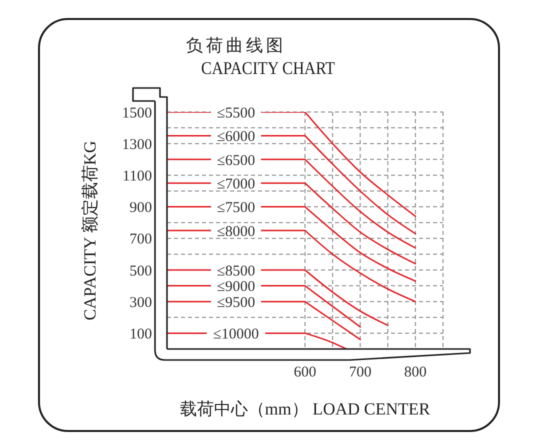 This screenshot has width=534, height=444. I want to click on x-tick-label: 600, so click(305, 372).